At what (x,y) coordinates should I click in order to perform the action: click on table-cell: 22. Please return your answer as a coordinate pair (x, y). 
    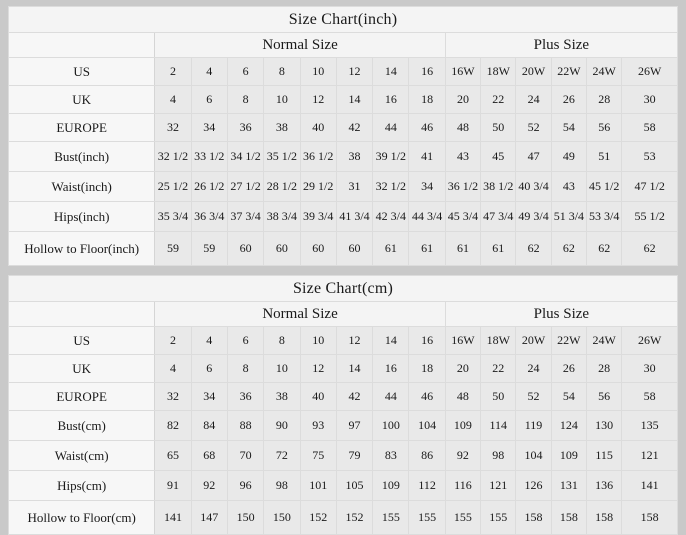
    Looking at the image, I should click on (498, 368).